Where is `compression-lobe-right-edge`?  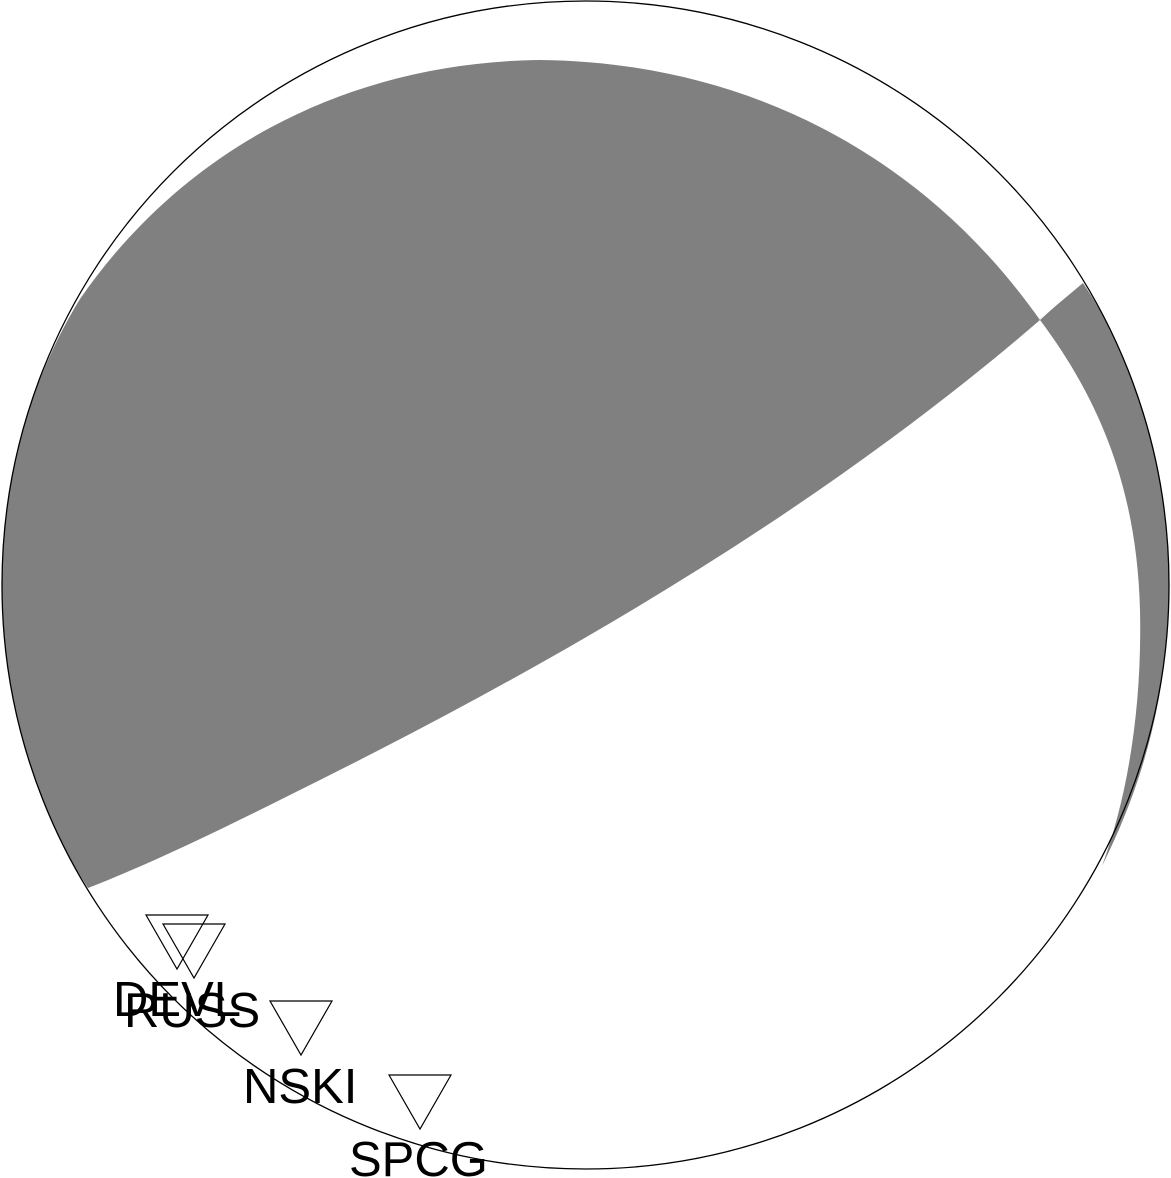 compression-lobe-right-edge is located at coordinates (1104, 574).